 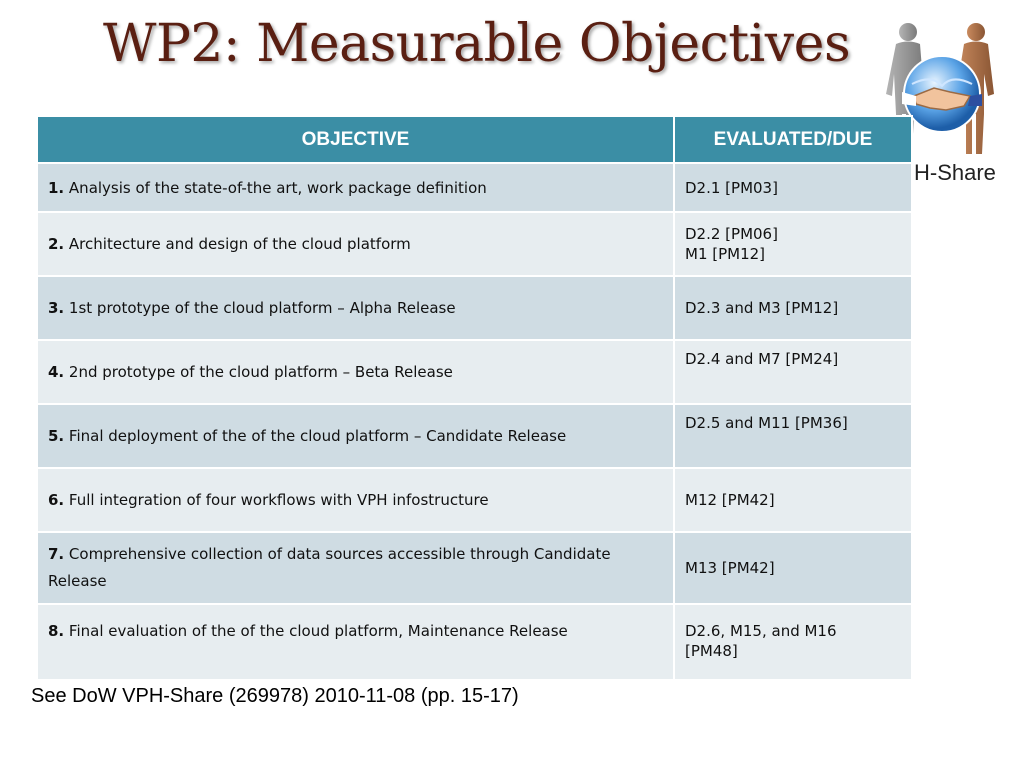 I want to click on vph-share-logo-icon, so click(x=940, y=88).